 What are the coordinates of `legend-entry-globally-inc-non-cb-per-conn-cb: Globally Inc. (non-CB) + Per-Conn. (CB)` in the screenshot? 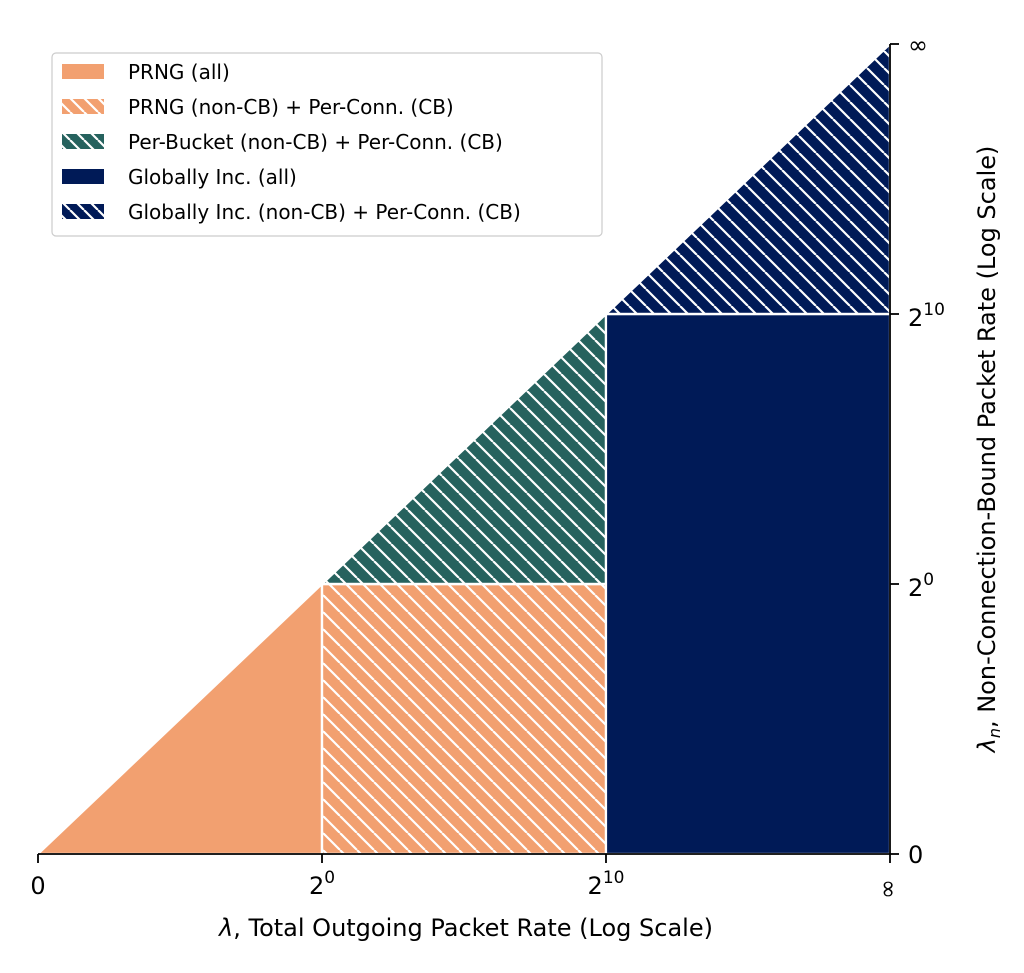 It's located at (291, 212).